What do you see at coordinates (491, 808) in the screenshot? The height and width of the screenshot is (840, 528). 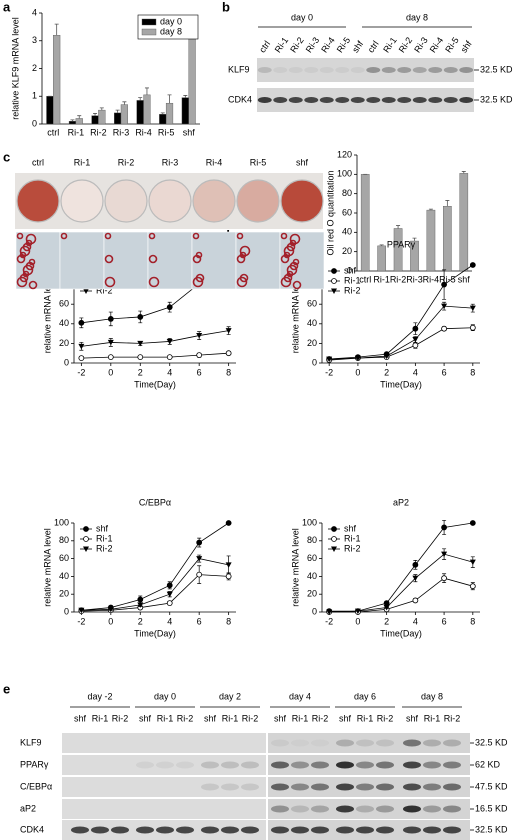 I see `size-label: 16.5 KD` at bounding box center [491, 808].